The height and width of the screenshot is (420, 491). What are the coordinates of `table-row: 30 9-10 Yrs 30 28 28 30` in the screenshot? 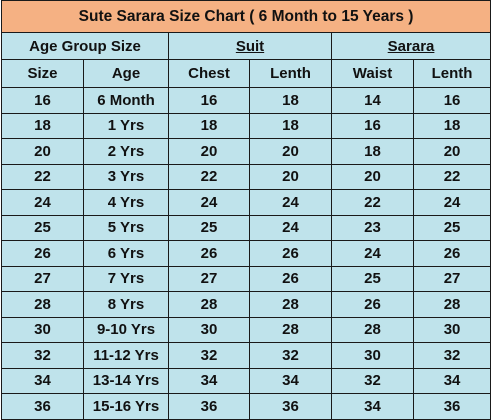 It's located at (246, 329).